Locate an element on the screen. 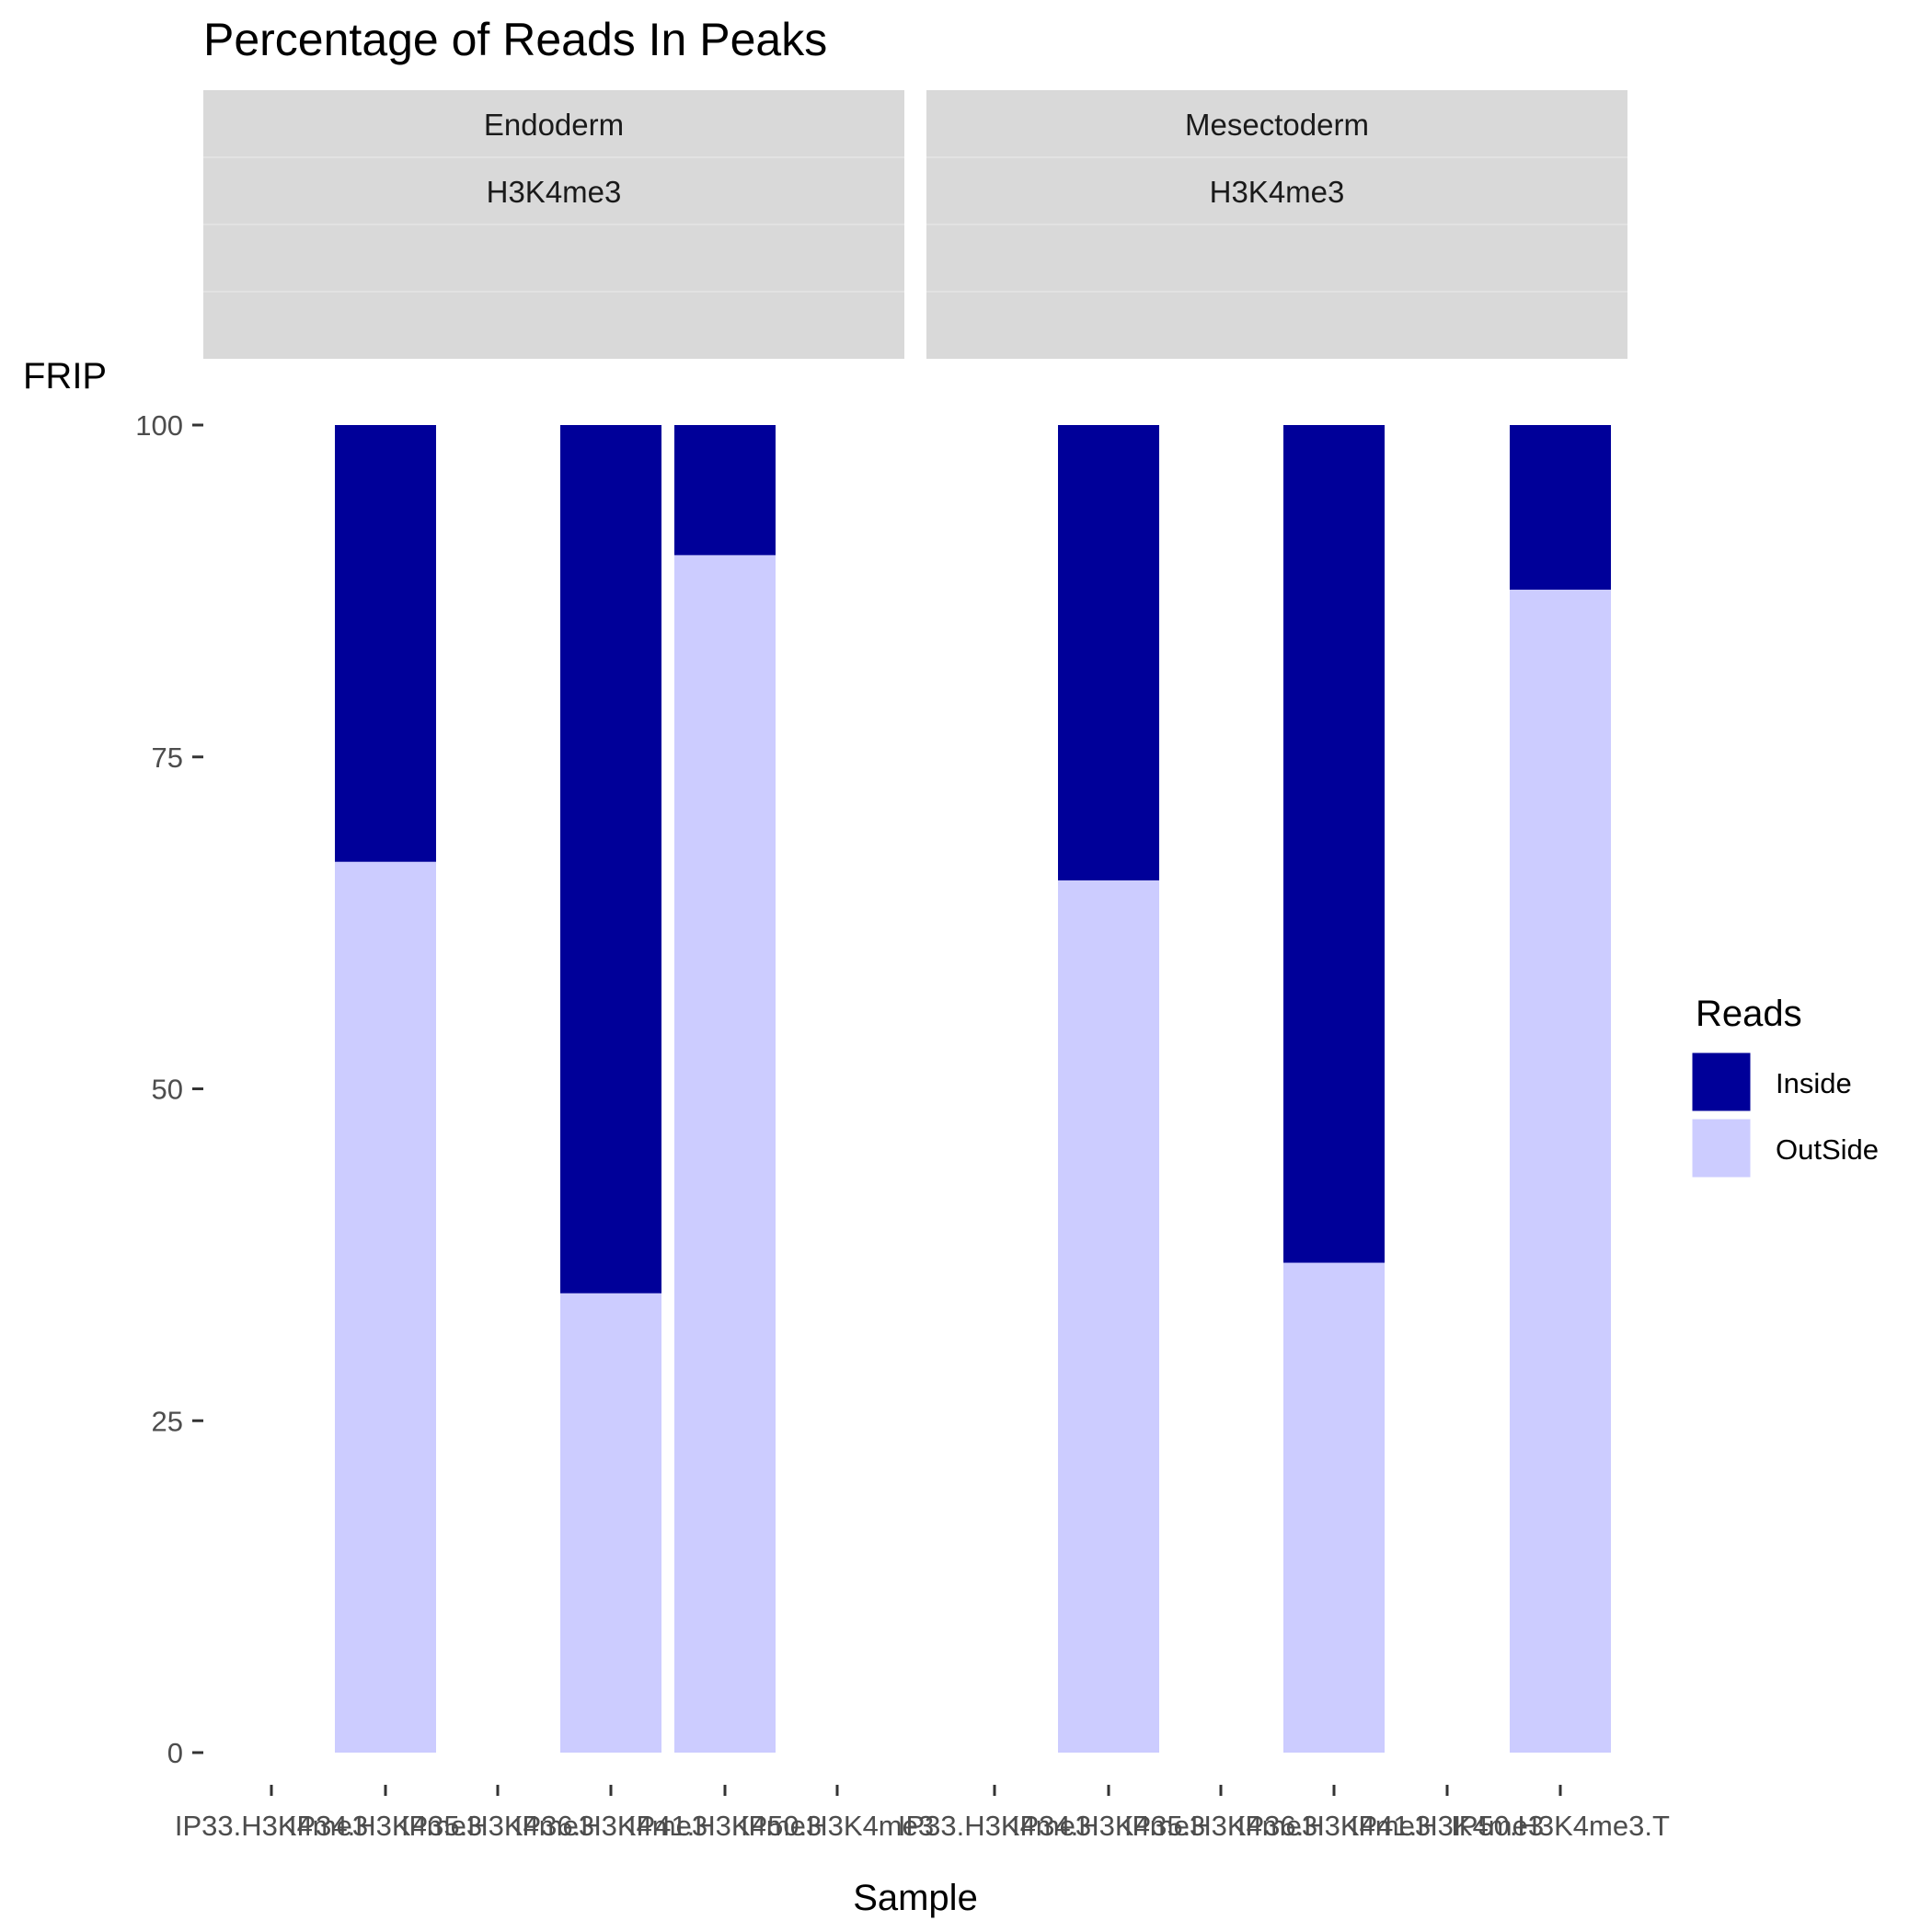 This screenshot has height=1932, width=1932. y-tick-label: 0 is located at coordinates (175, 1753).